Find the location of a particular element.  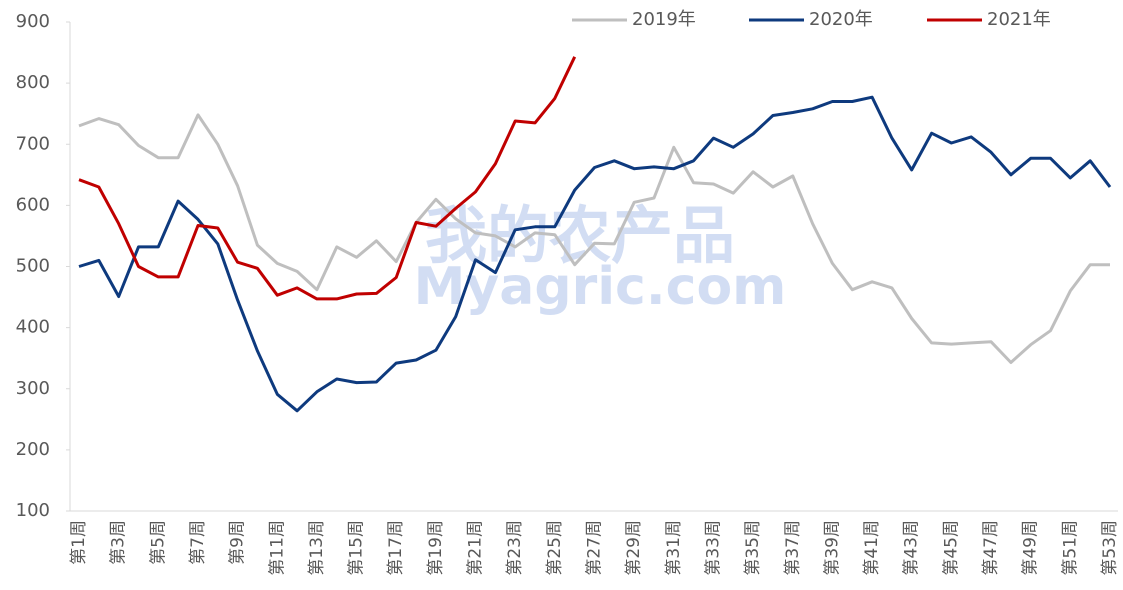

x-tick-label: 第29周 is located at coordinates (634, 548).